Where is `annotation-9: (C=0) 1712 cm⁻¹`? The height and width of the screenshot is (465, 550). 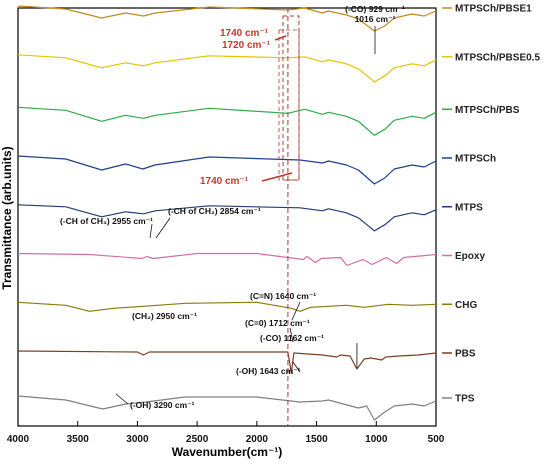
annotation-9: (C=0) 1712 cm⁻¹ is located at coordinates (277, 323).